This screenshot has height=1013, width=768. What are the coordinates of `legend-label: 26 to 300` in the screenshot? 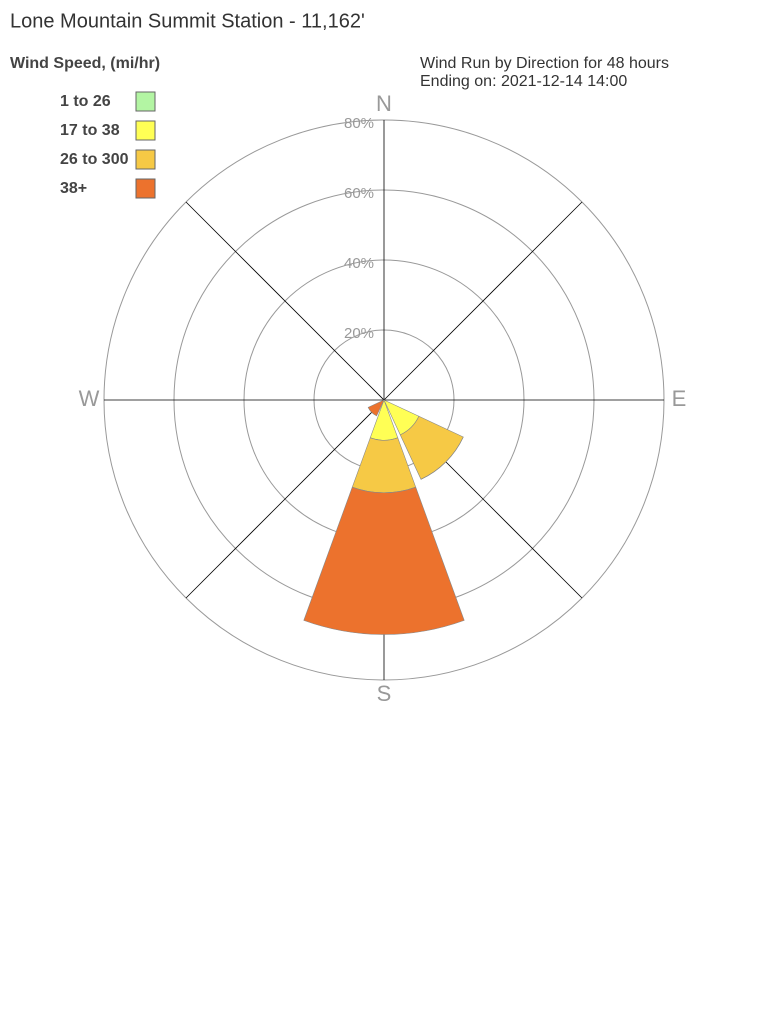 It's located at (94, 159).